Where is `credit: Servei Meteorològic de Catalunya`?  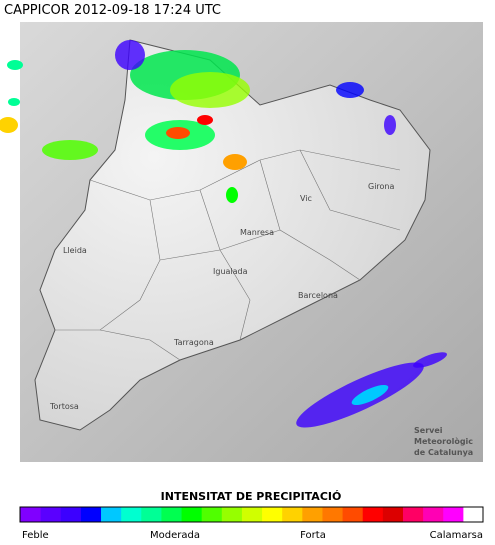 credit: Servei Meteorològic de Catalunya is located at coordinates (443, 441).